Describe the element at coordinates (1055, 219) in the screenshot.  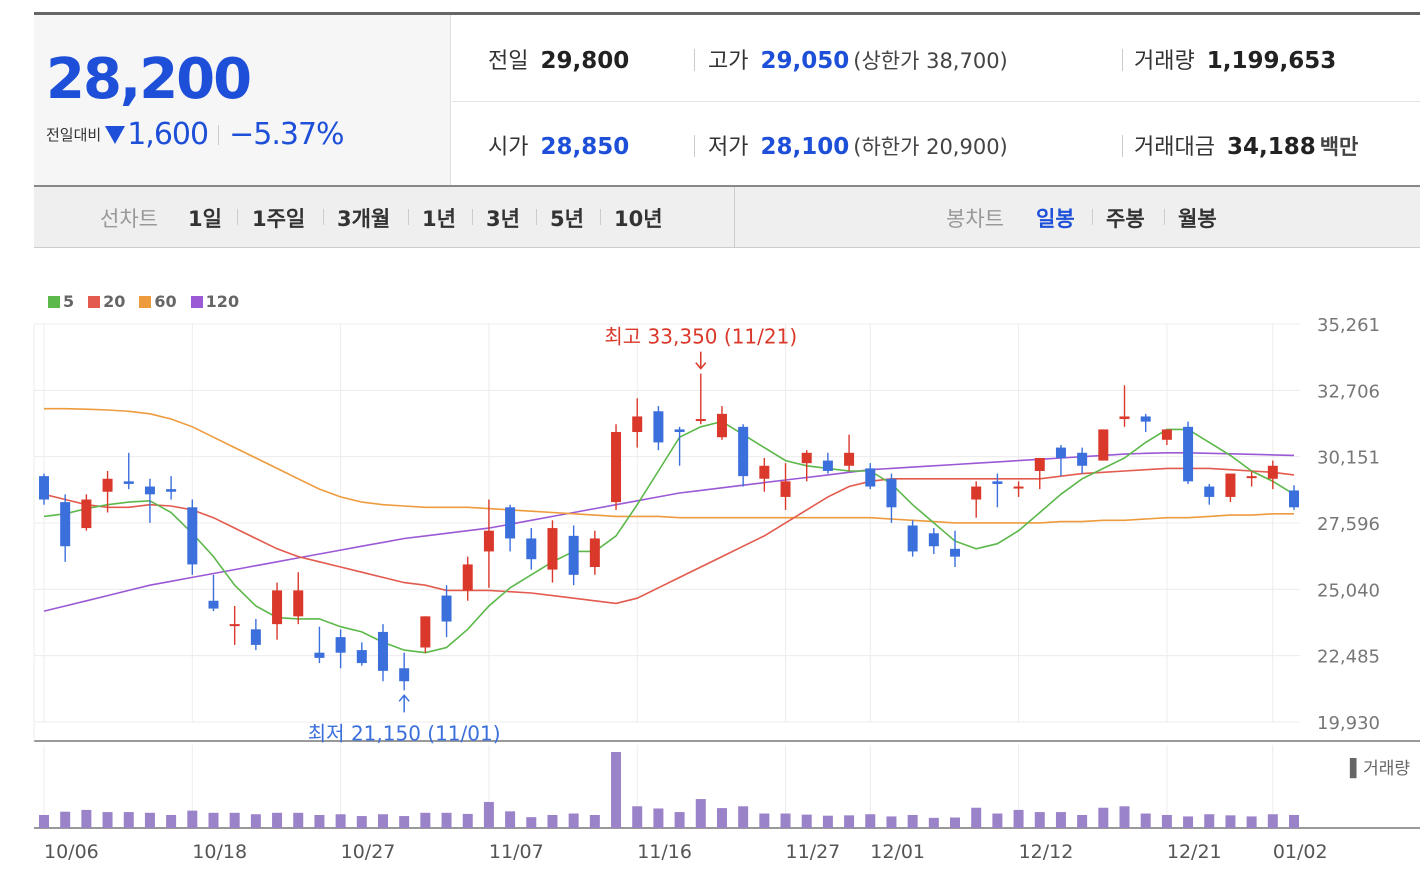
I see `tab-daily: 일봉` at that location.